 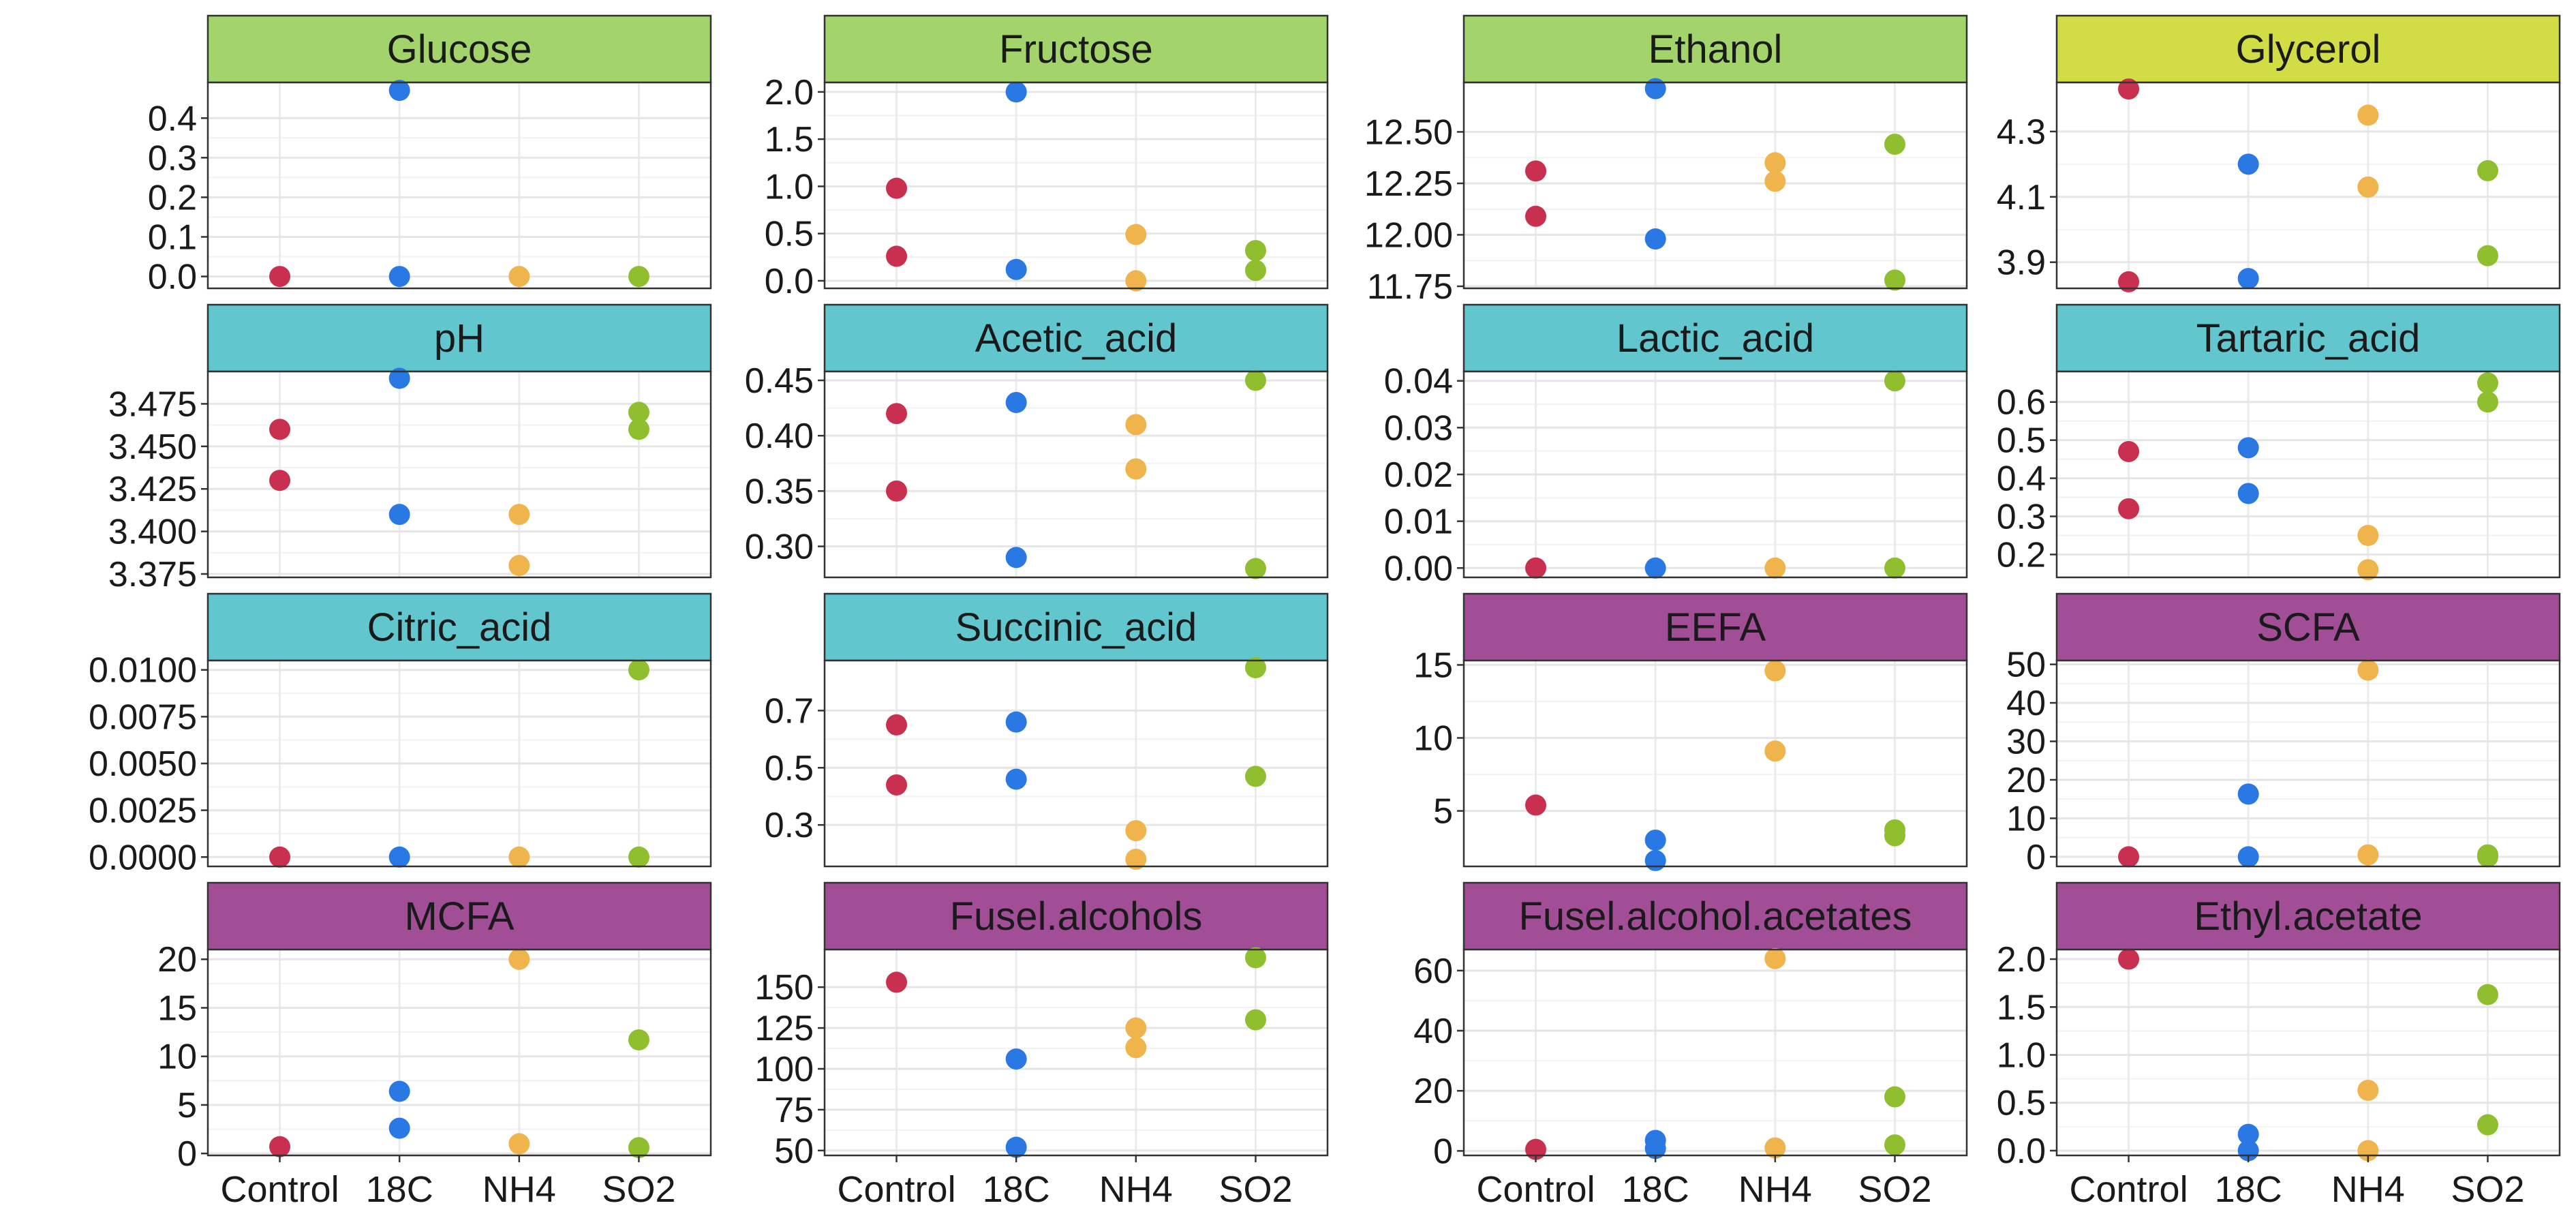 I want to click on y-tick-label-citric-acid: 0.0025, so click(x=143, y=811).